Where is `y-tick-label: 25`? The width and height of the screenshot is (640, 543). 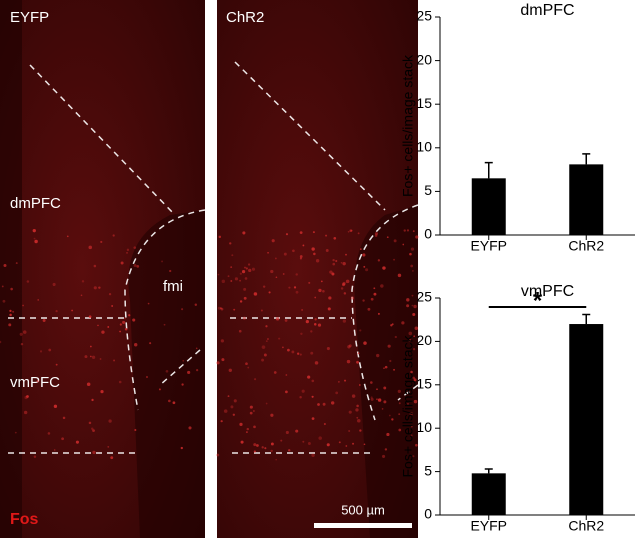
y-tick-label: 25 is located at coordinates (424, 16).